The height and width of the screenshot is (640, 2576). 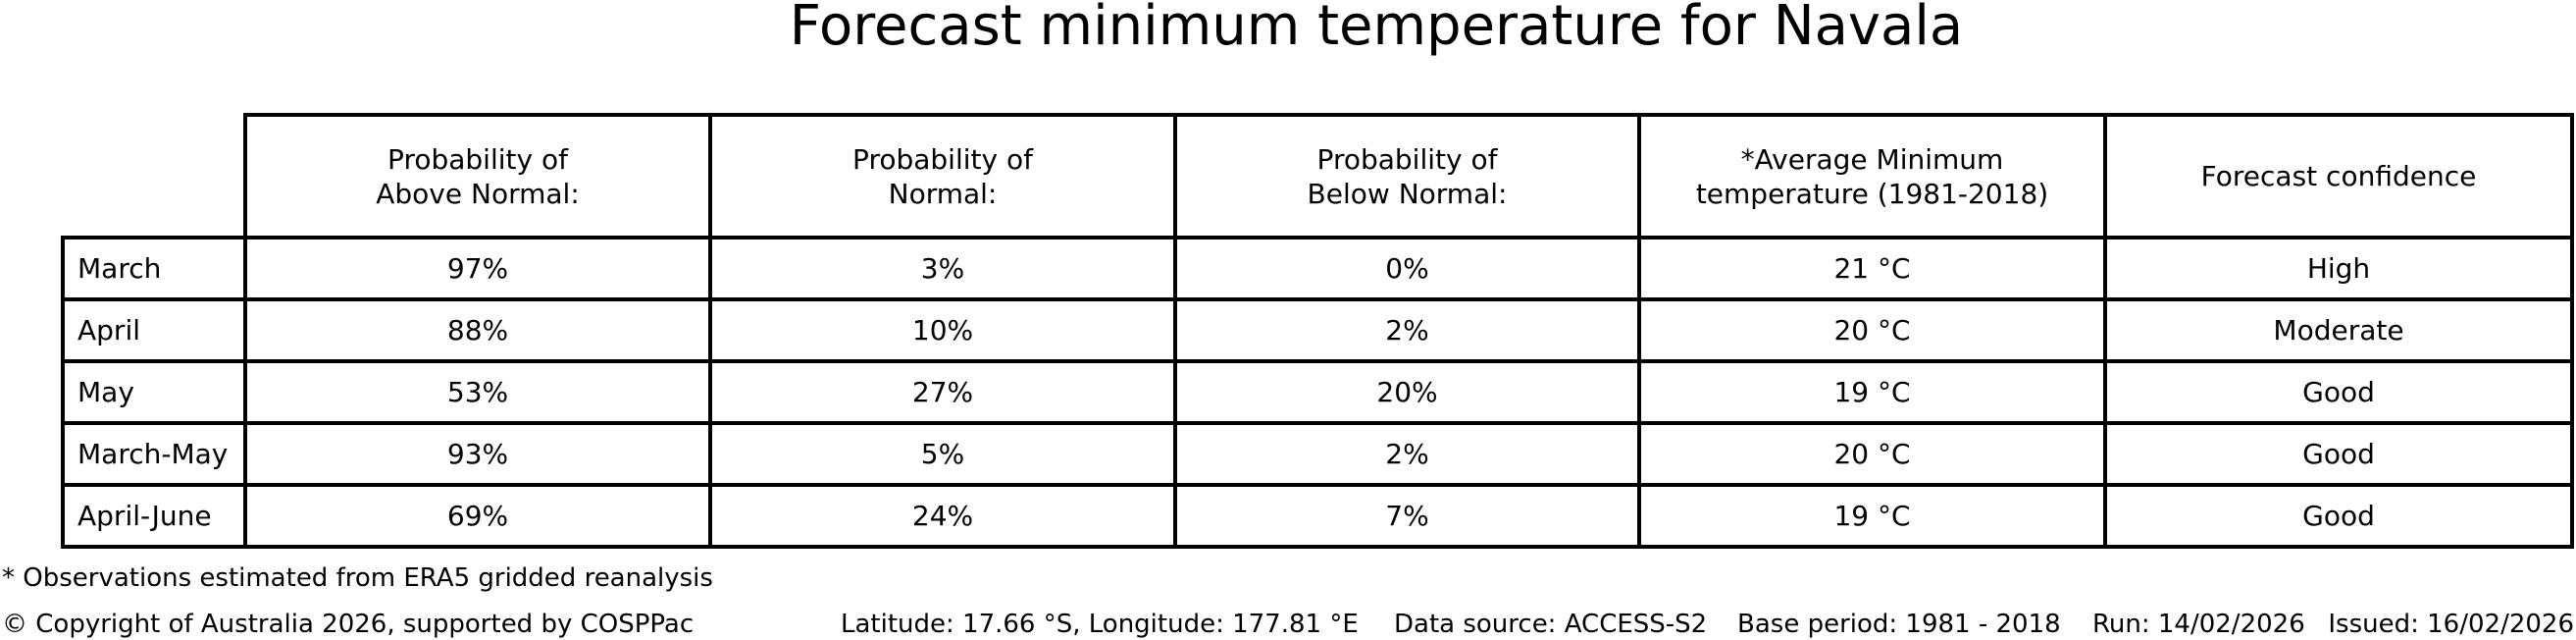 I want to click on row-label: April, so click(x=154, y=330).